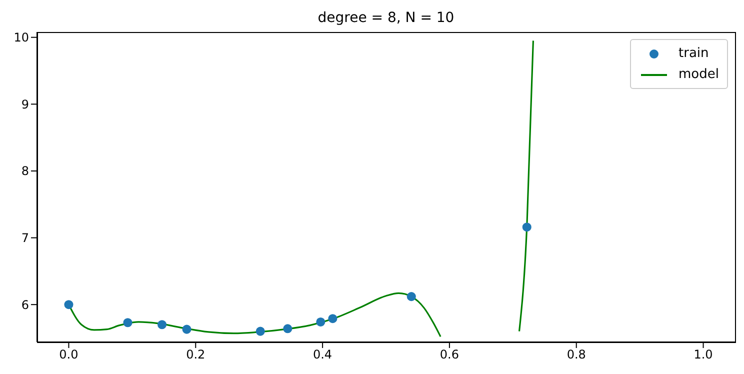  What do you see at coordinates (25, 238) in the screenshot?
I see `y-tick-label: 7` at bounding box center [25, 238].